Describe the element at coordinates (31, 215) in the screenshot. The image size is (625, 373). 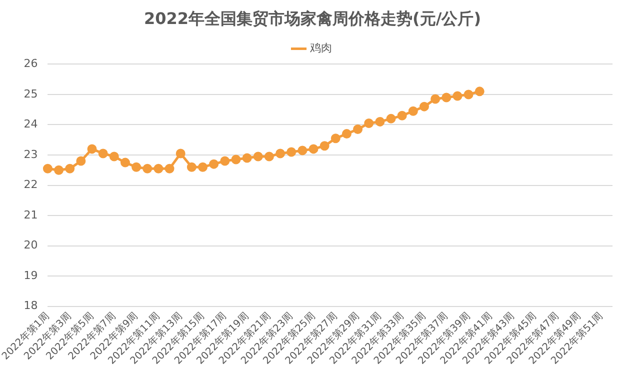
I see `y-tick-label: 21` at that location.